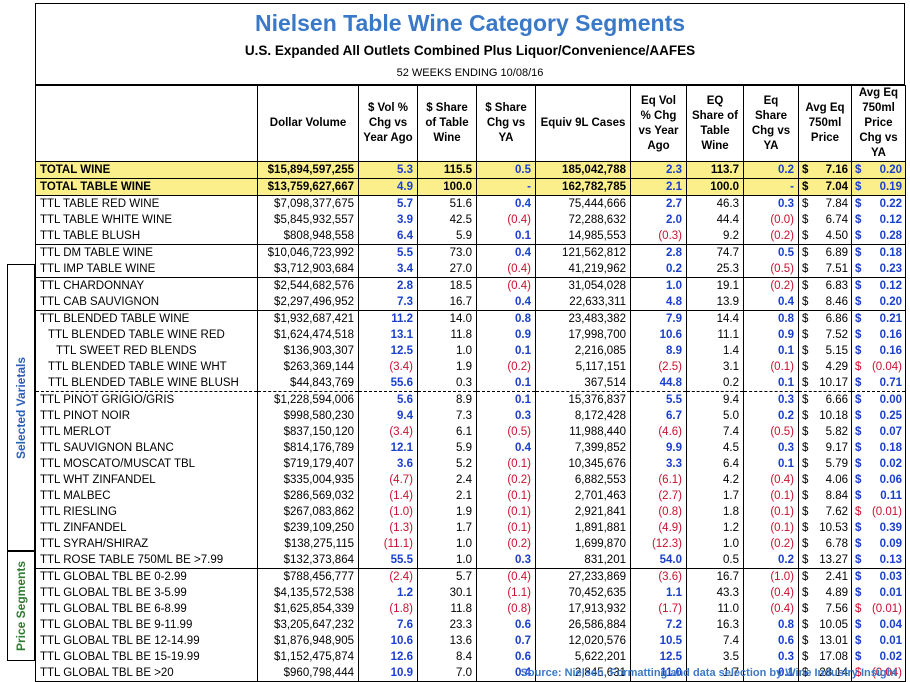 This screenshot has width=910, height=682. Describe the element at coordinates (658, 448) in the screenshot. I see `data-cell: 9.9` at that location.